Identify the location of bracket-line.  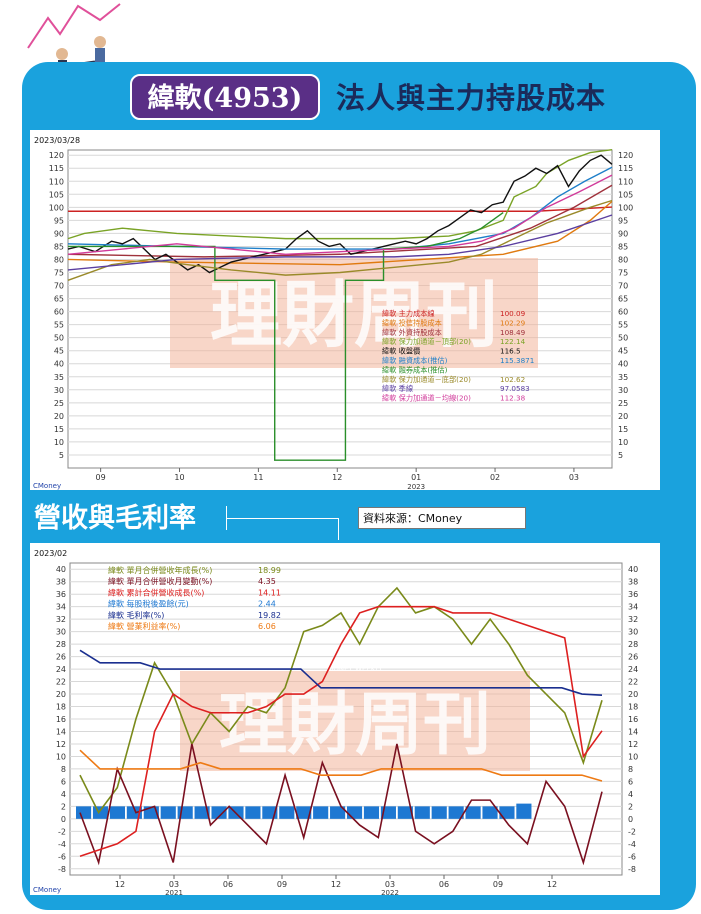
(282, 518).